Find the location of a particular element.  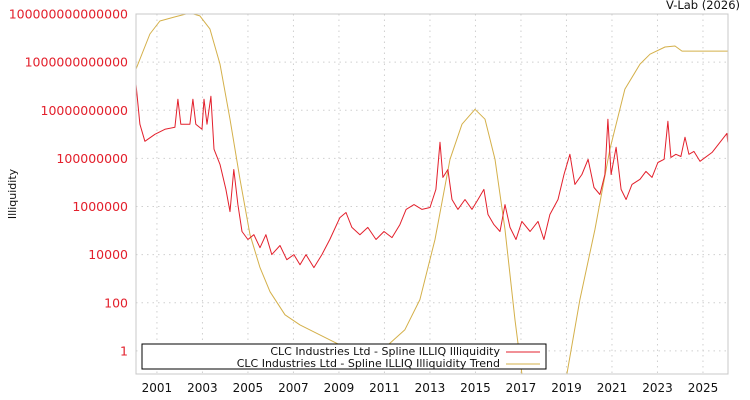

y-tick-label: 100000000 is located at coordinates (92, 158).